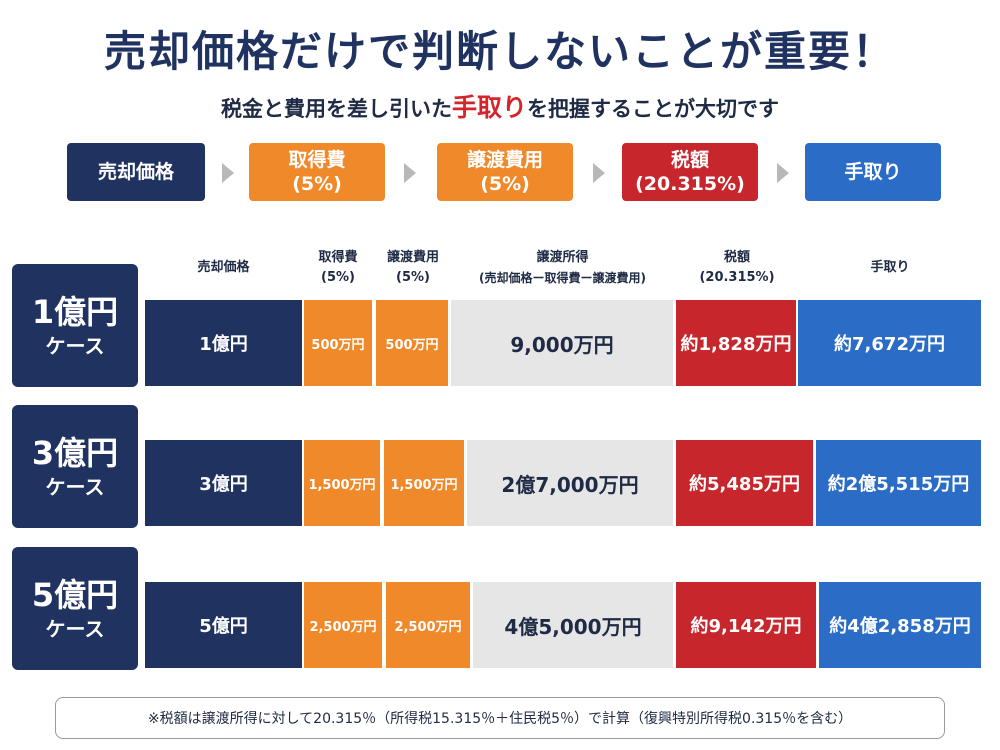 This screenshot has width=1000, height=750. What do you see at coordinates (900, 625) in the screenshot?
I see `cell-net-proceeds: 約4億2,858万円` at bounding box center [900, 625].